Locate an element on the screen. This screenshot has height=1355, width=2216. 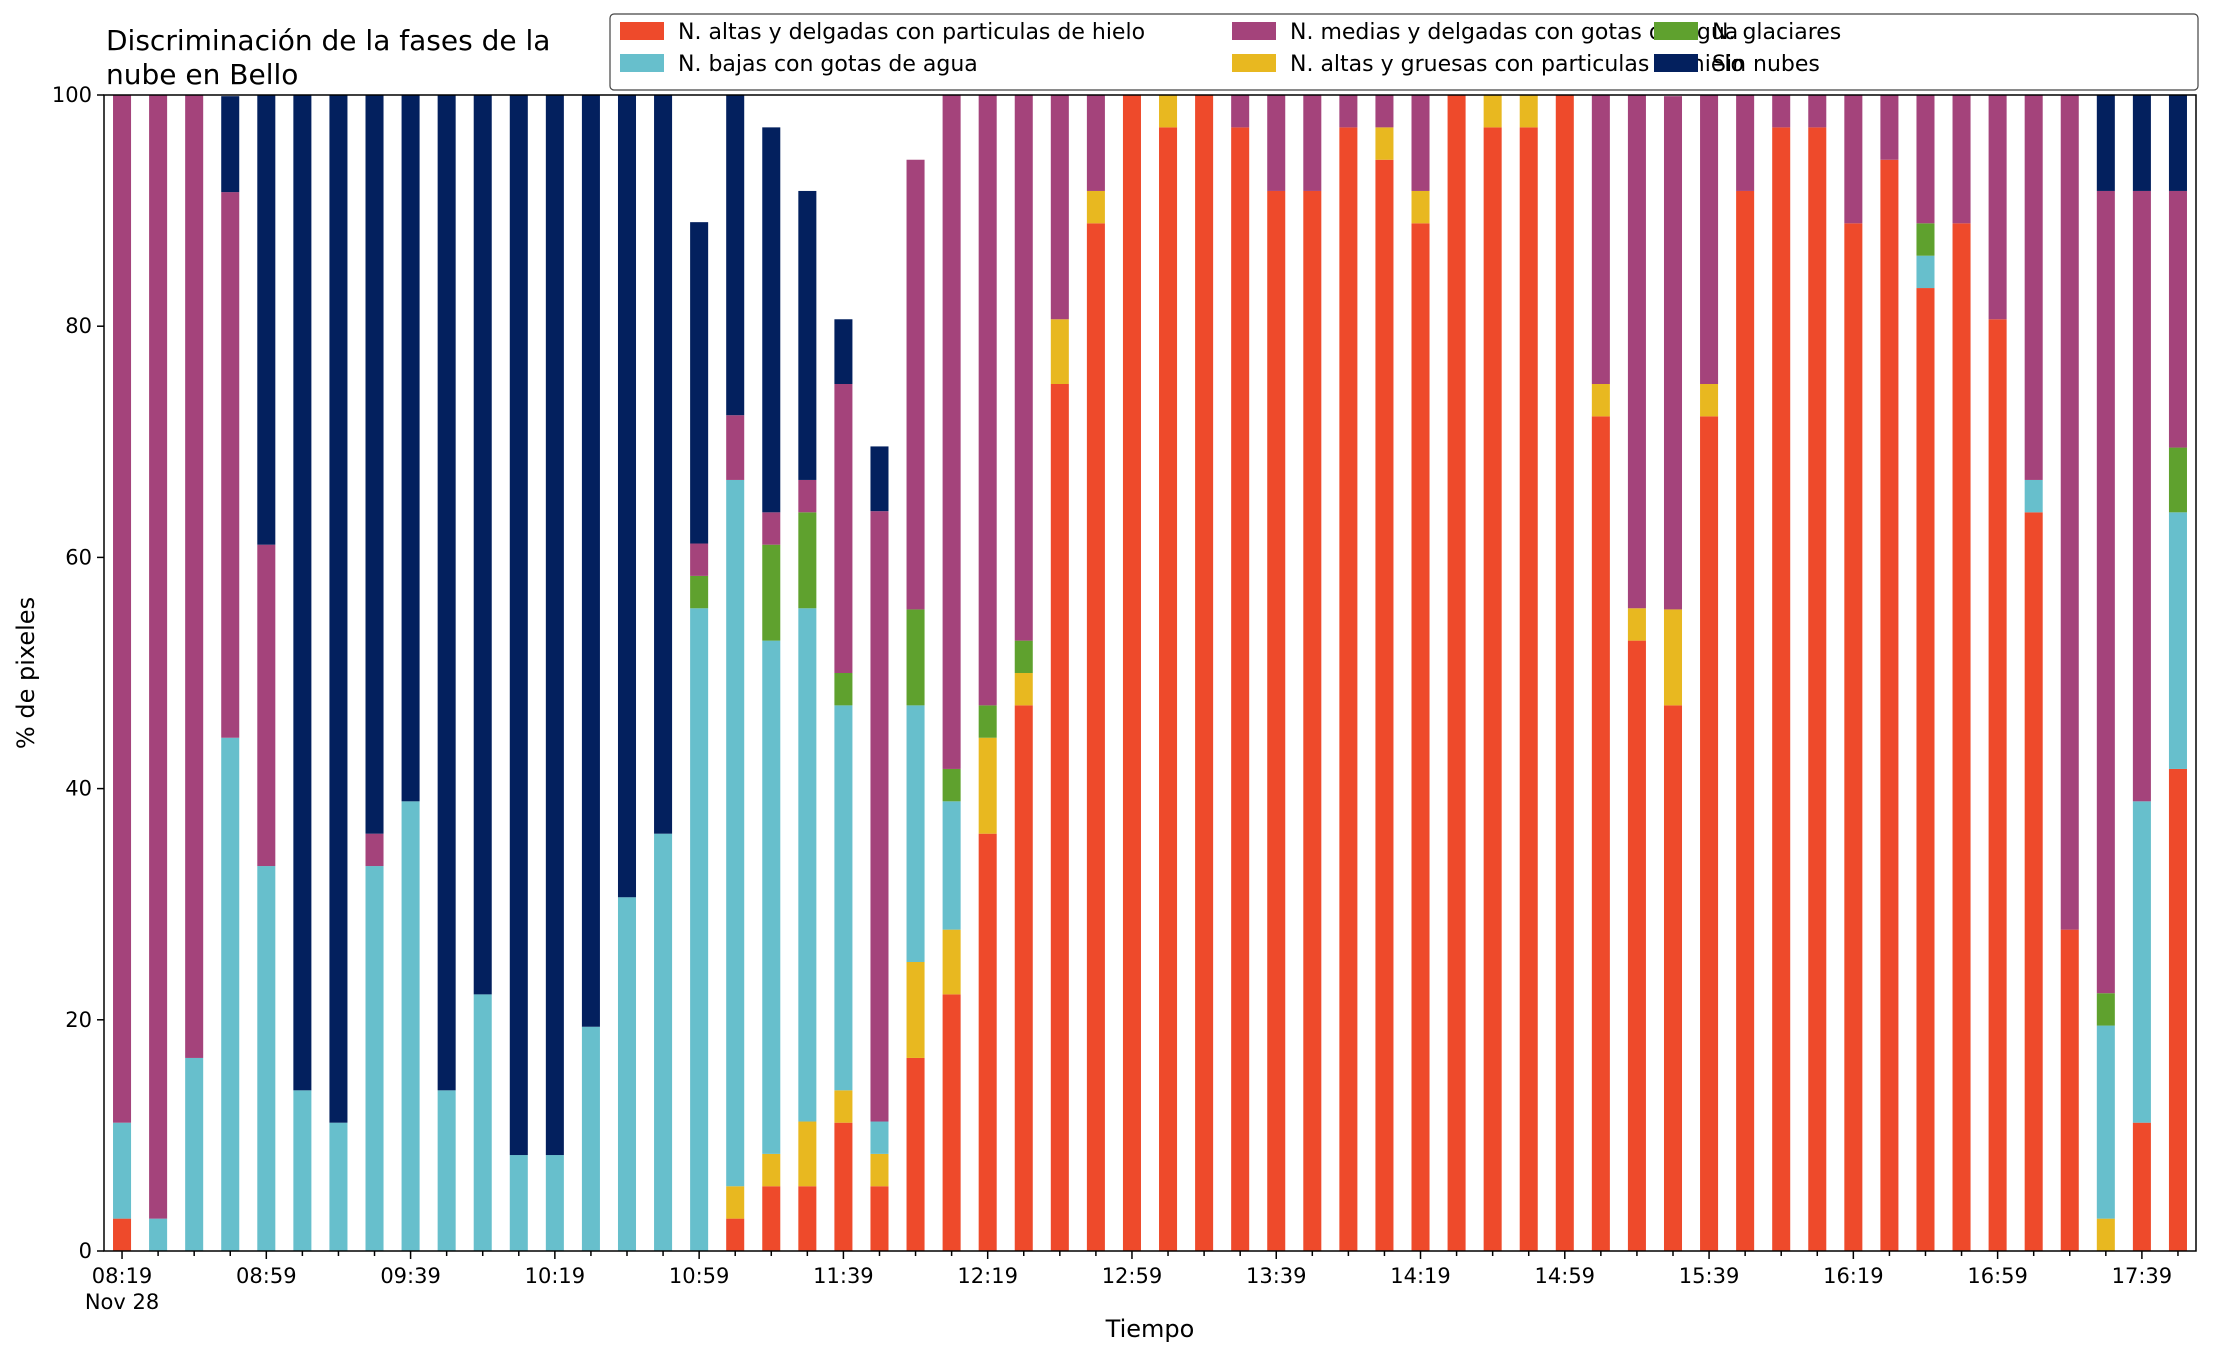
x-tick-label: 16:19 is located at coordinates (1853, 1276).